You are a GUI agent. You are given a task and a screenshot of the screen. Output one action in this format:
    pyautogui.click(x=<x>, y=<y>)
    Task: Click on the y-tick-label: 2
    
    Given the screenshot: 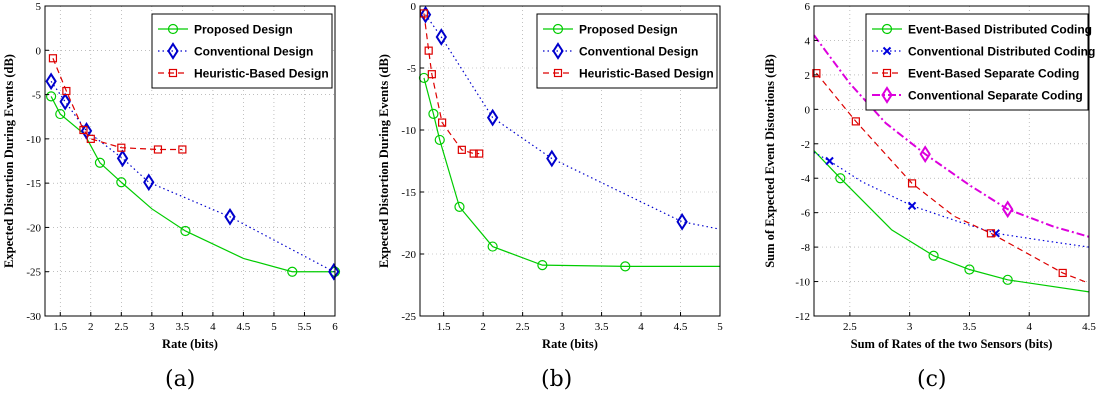 What is the action you would take?
    pyautogui.click(x=808, y=76)
    